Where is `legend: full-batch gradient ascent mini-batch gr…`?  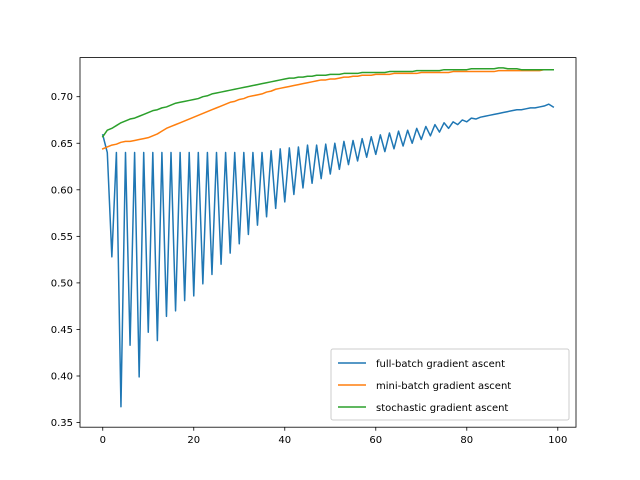
legend: full-batch gradient ascent mini-batch gr… is located at coordinates (450, 384).